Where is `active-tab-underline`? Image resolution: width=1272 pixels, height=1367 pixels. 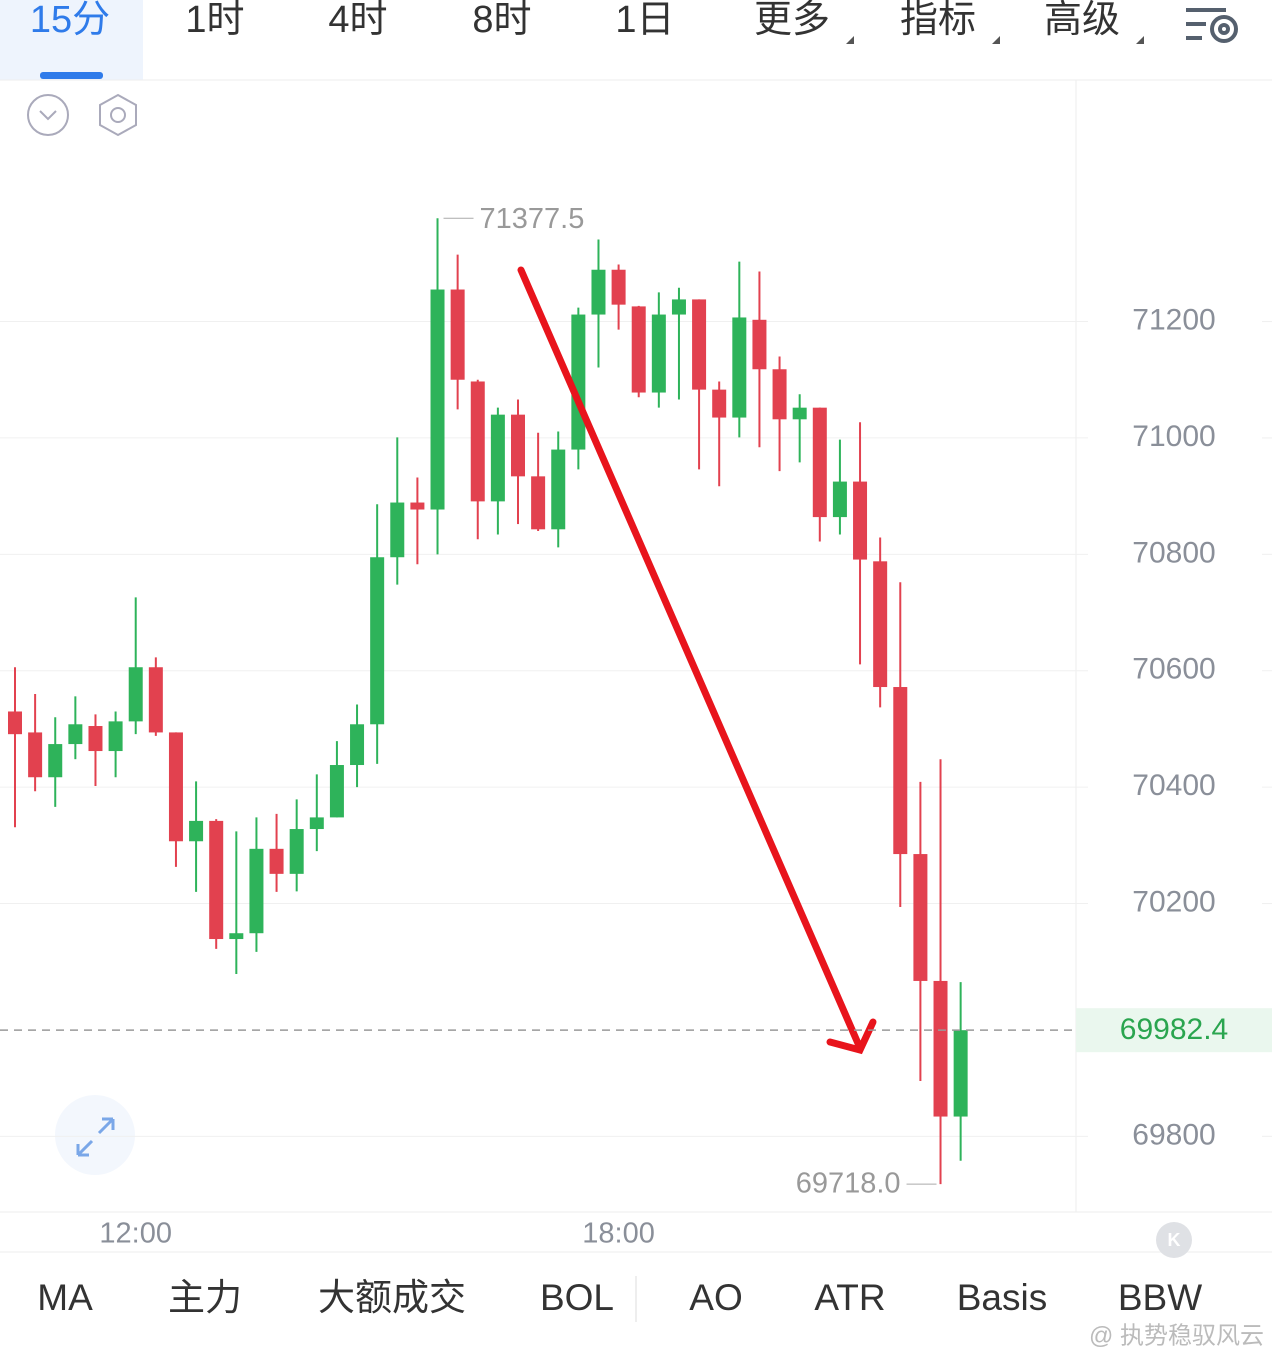 active-tab-underline is located at coordinates (71, 75).